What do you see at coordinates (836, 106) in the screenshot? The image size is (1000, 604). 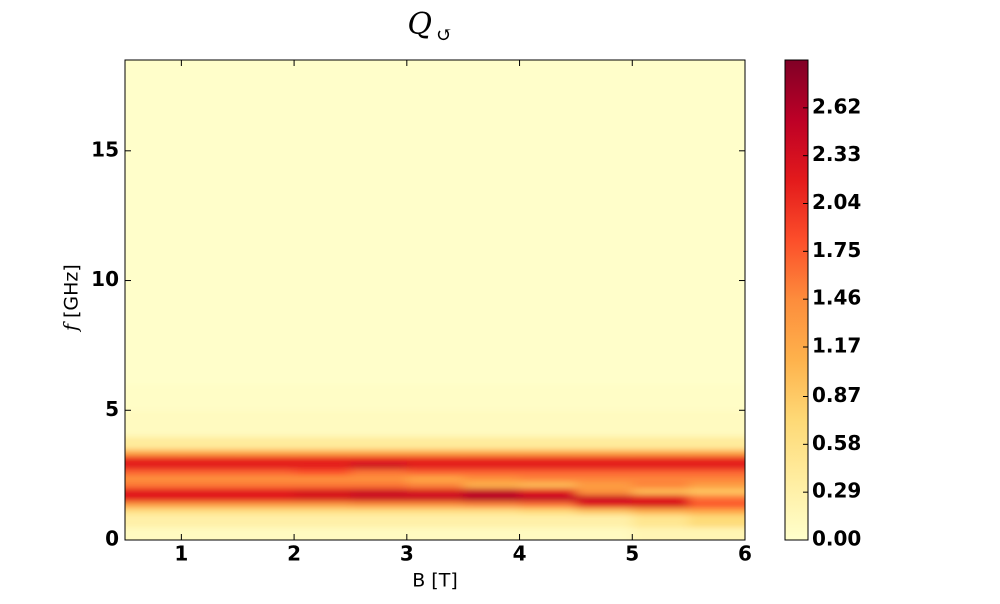 I see `colorbar-tick-label: 2.62` at bounding box center [836, 106].